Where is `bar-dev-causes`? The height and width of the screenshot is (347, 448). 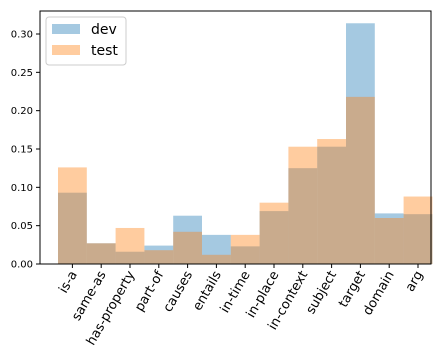 bar-dev-causes is located at coordinates (187, 239).